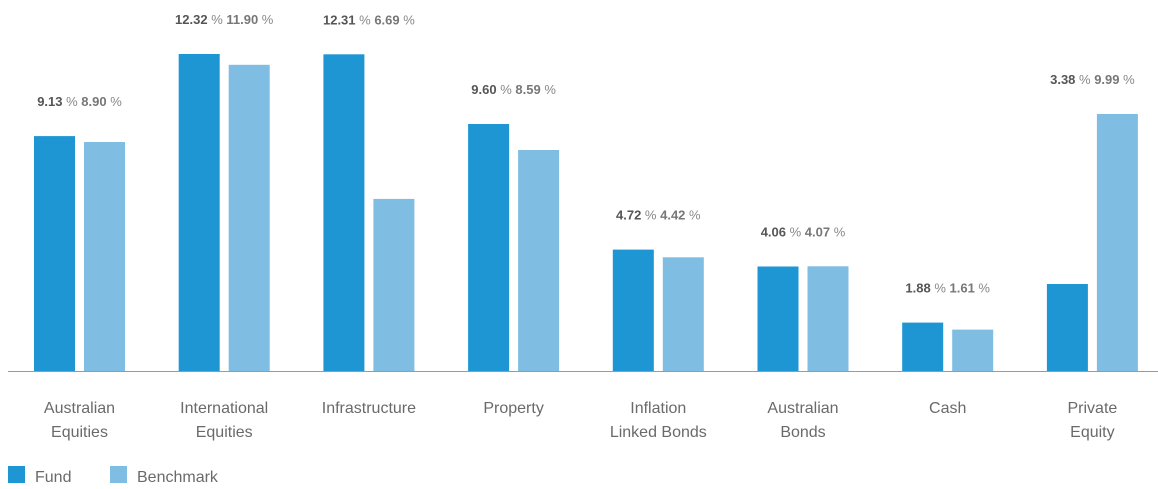  I want to click on value-label-benchmark-4: 4.42, so click(670, 215).